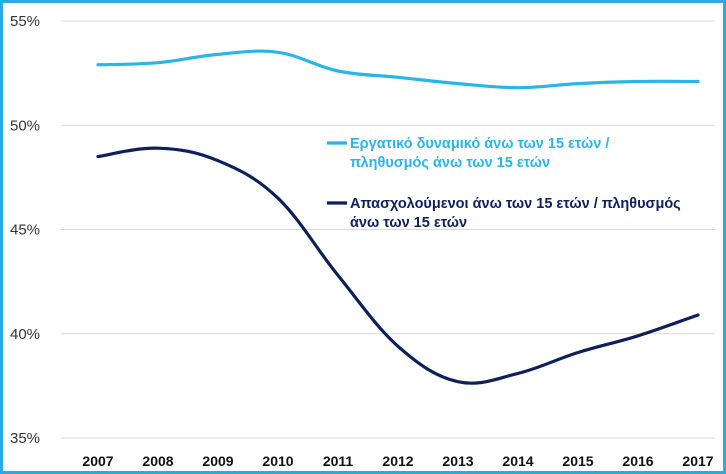  What do you see at coordinates (408, 223) in the screenshot?
I see `legend-label-2: άνω των 15 ετών` at bounding box center [408, 223].